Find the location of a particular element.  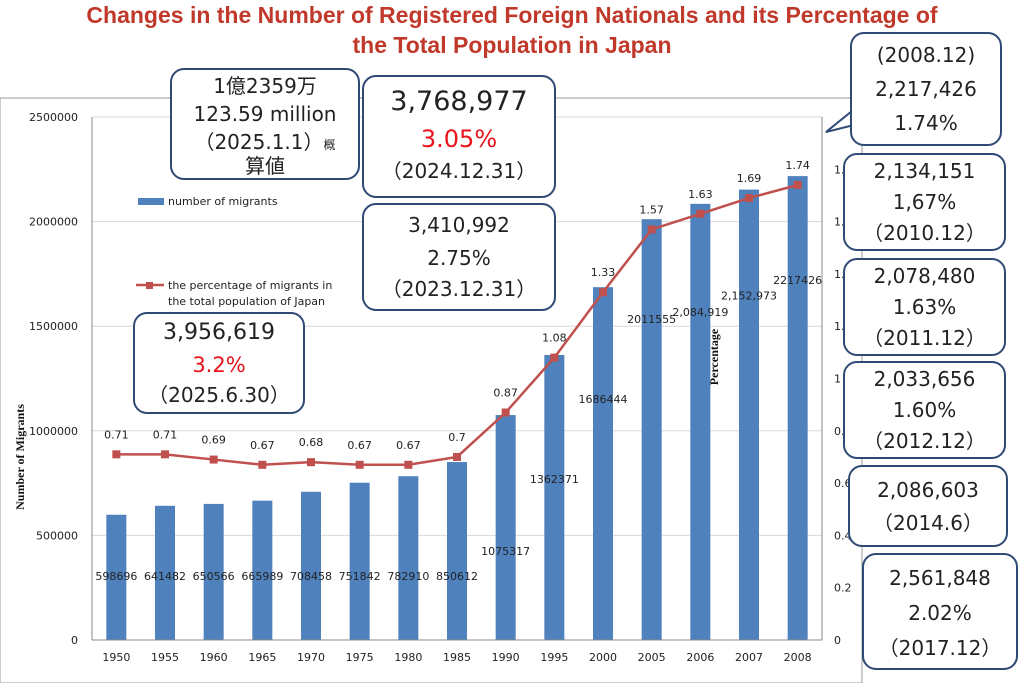

percentage-marker-1970 is located at coordinates (311, 462).